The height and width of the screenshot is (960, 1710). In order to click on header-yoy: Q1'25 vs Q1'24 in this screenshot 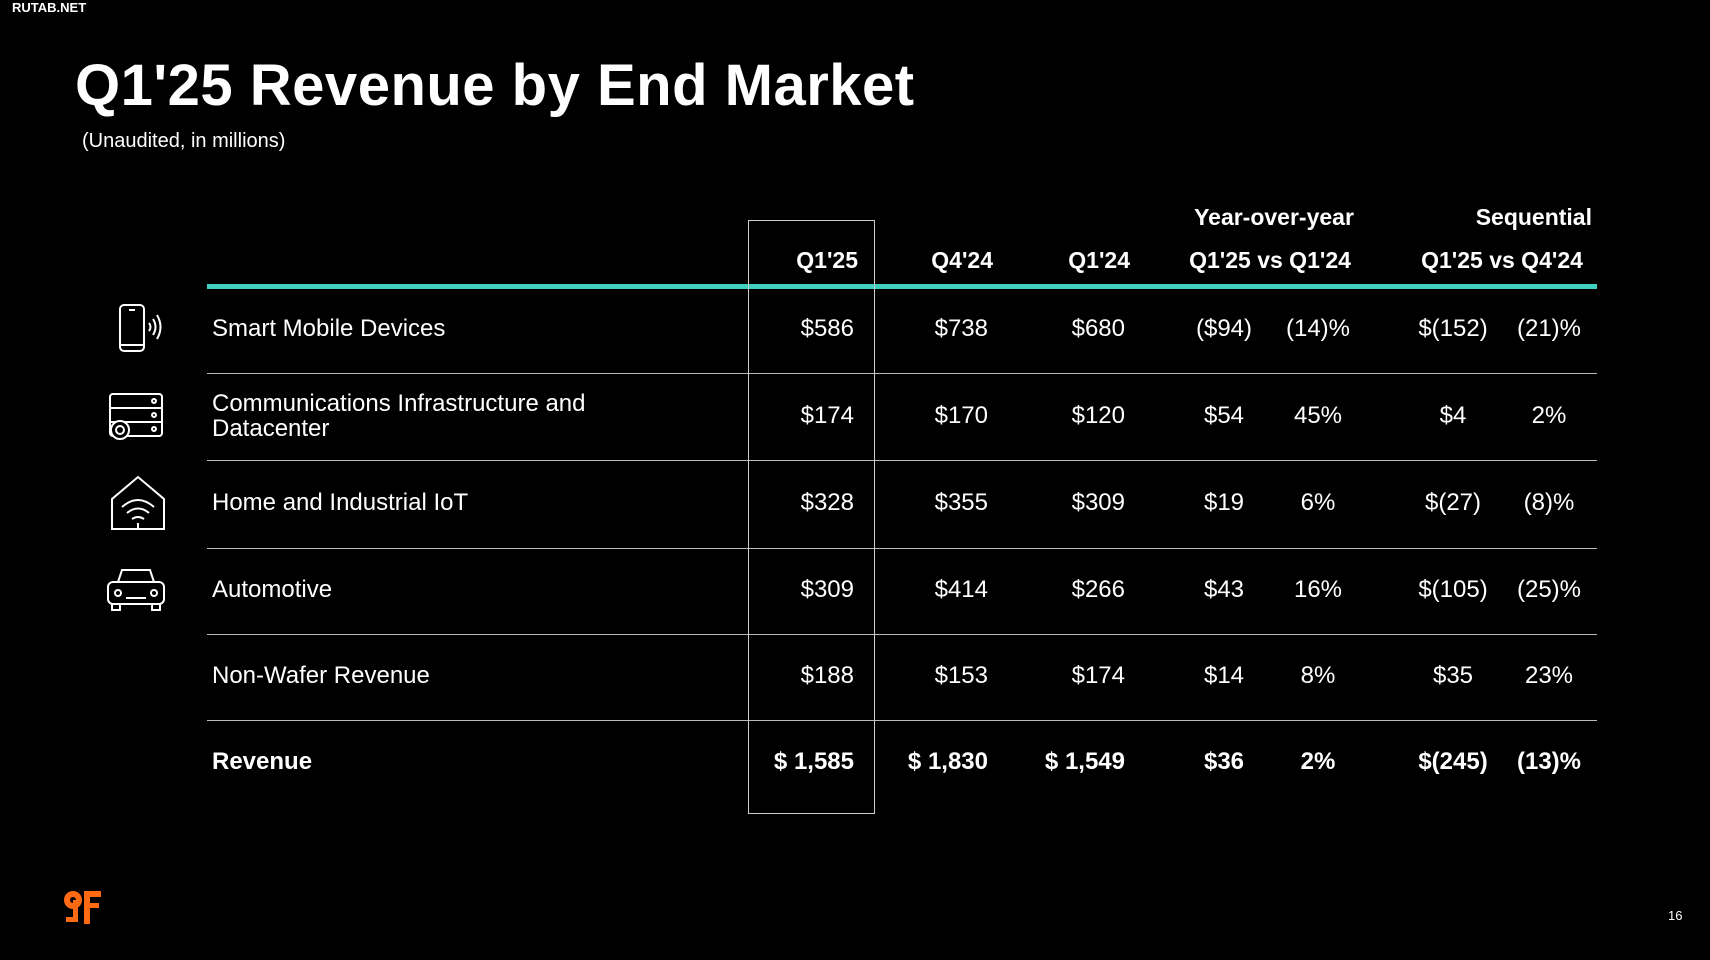, I will do `click(1270, 260)`.